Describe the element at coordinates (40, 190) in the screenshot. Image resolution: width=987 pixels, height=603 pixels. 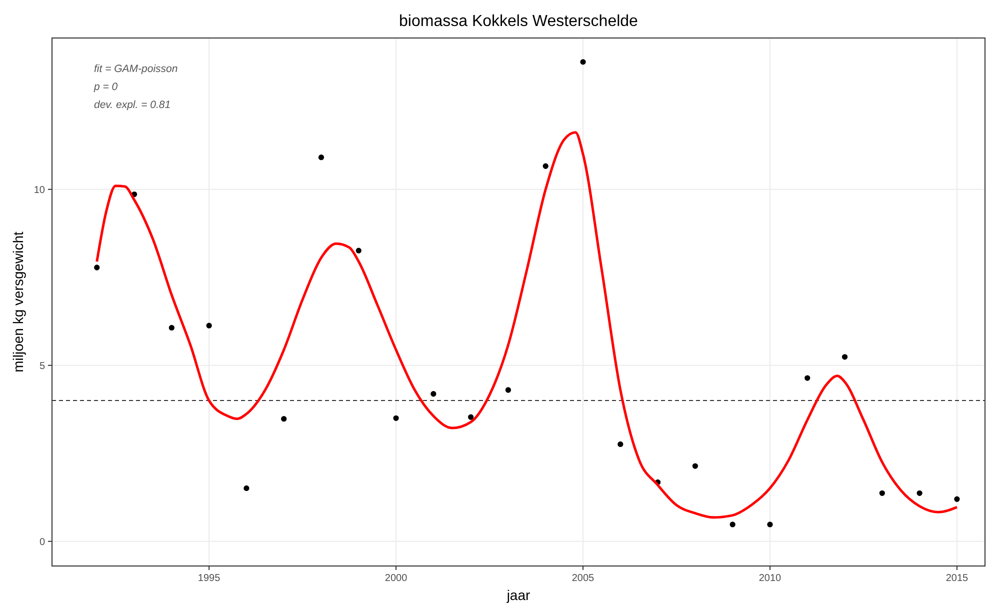
I see `y-tick-label: 10` at that location.